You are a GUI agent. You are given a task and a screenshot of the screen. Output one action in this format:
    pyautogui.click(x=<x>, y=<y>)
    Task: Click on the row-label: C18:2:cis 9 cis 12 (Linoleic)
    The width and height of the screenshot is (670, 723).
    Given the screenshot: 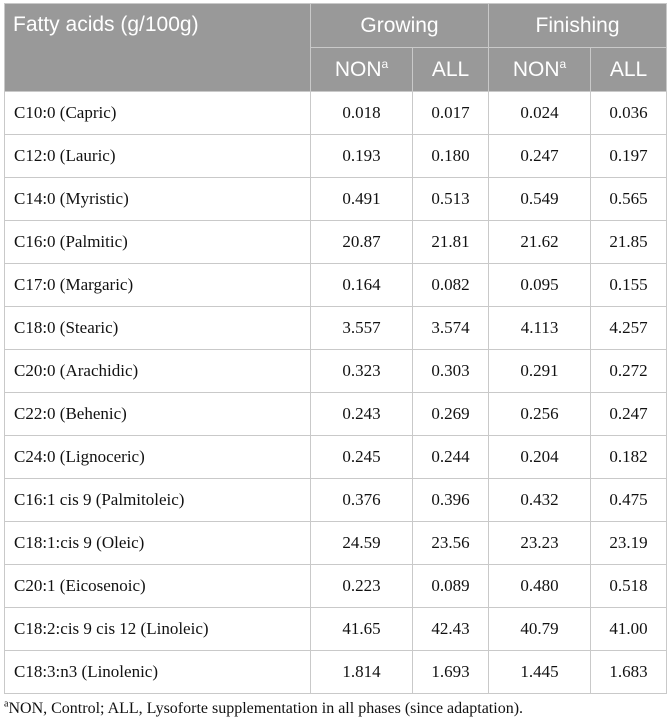 What is the action you would take?
    pyautogui.click(x=157, y=629)
    